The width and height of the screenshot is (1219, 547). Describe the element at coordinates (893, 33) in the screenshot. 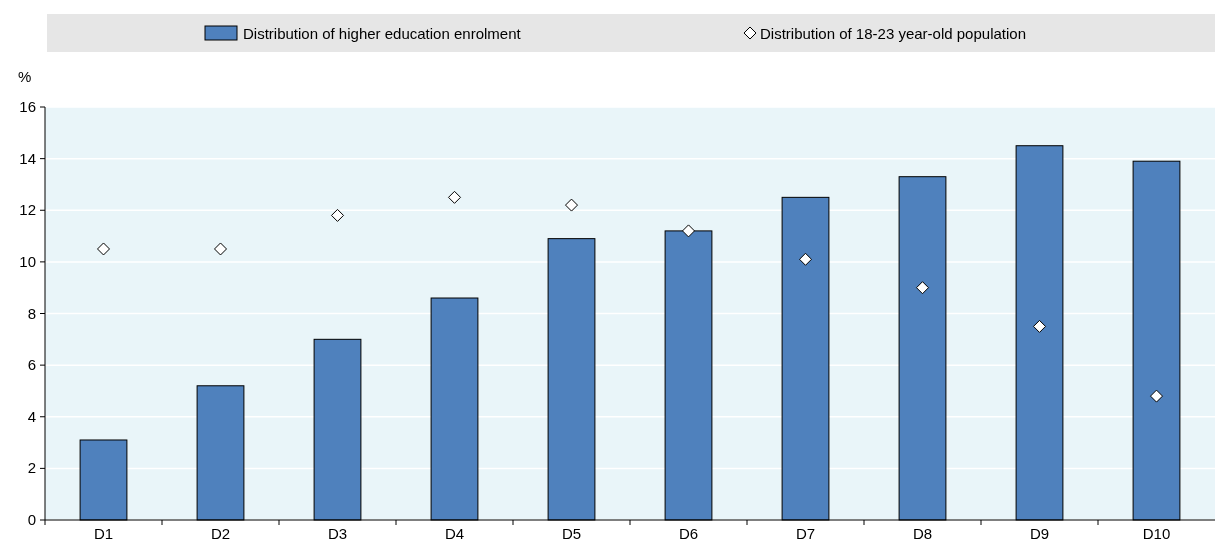

I see `legend-label: Distribution of 18-23 year-old population` at that location.